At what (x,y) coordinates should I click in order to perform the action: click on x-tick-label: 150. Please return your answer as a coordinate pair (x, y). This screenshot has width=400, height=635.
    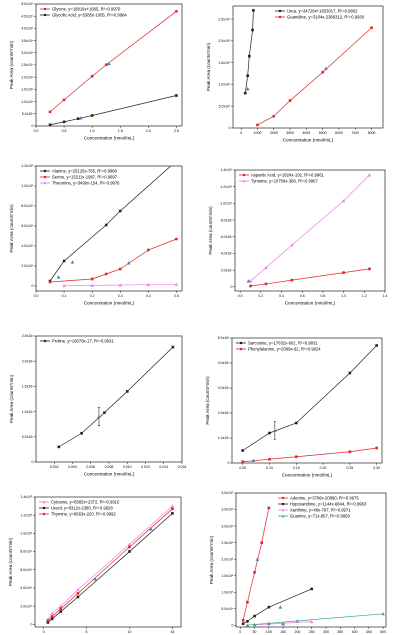
    Looking at the image, I should click on (283, 632).